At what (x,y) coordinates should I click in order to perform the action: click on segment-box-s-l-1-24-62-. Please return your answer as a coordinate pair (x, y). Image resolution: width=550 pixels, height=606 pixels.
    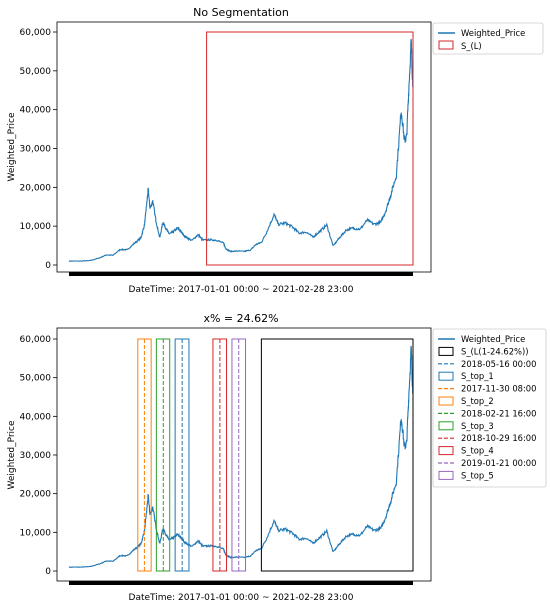
    Looking at the image, I should click on (337, 455).